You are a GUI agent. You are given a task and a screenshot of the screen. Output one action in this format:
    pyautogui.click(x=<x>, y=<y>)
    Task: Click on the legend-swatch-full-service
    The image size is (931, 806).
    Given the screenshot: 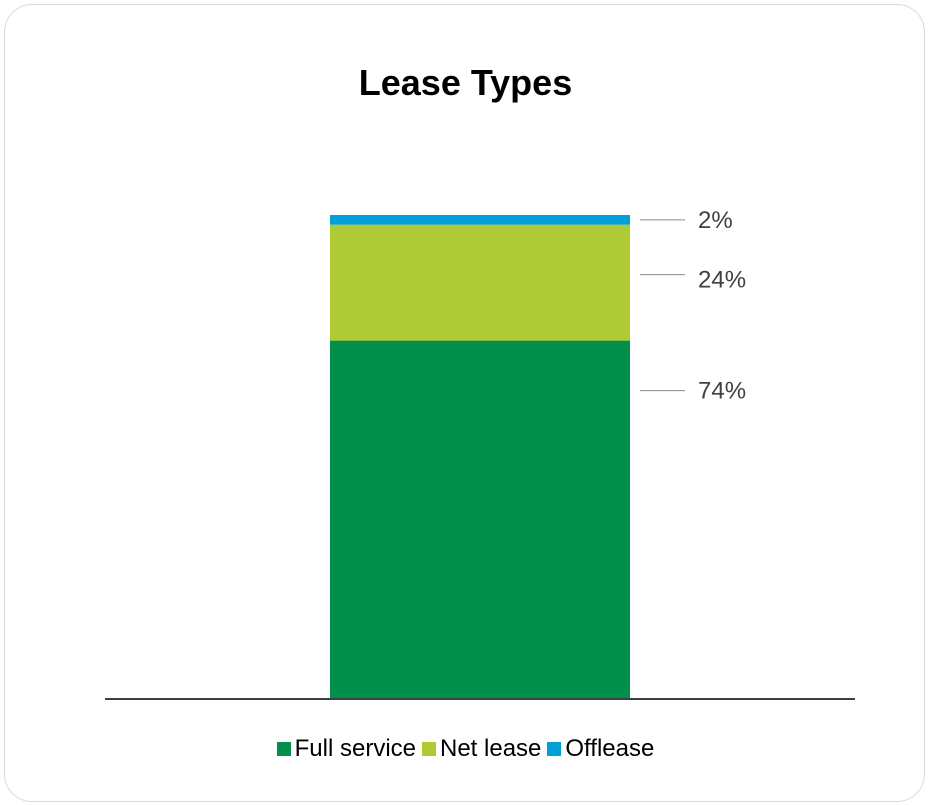 What is the action you would take?
    pyautogui.click(x=283, y=749)
    